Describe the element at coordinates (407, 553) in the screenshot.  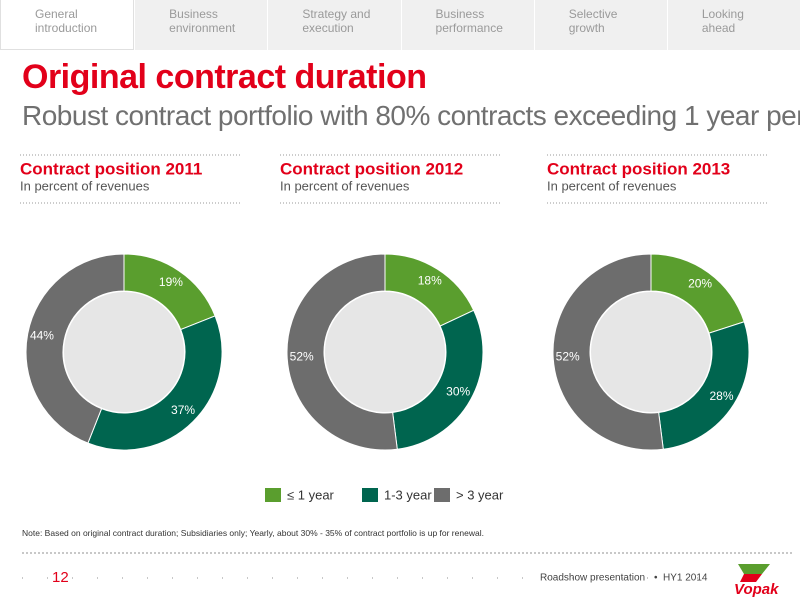
I see `divider` at that location.